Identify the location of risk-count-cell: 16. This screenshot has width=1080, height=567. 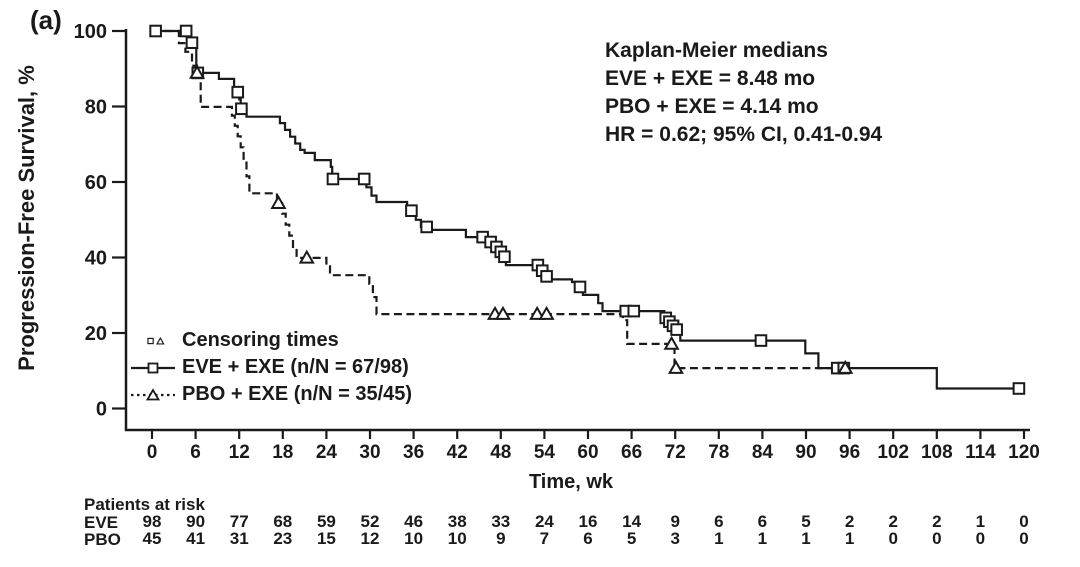
(588, 521).